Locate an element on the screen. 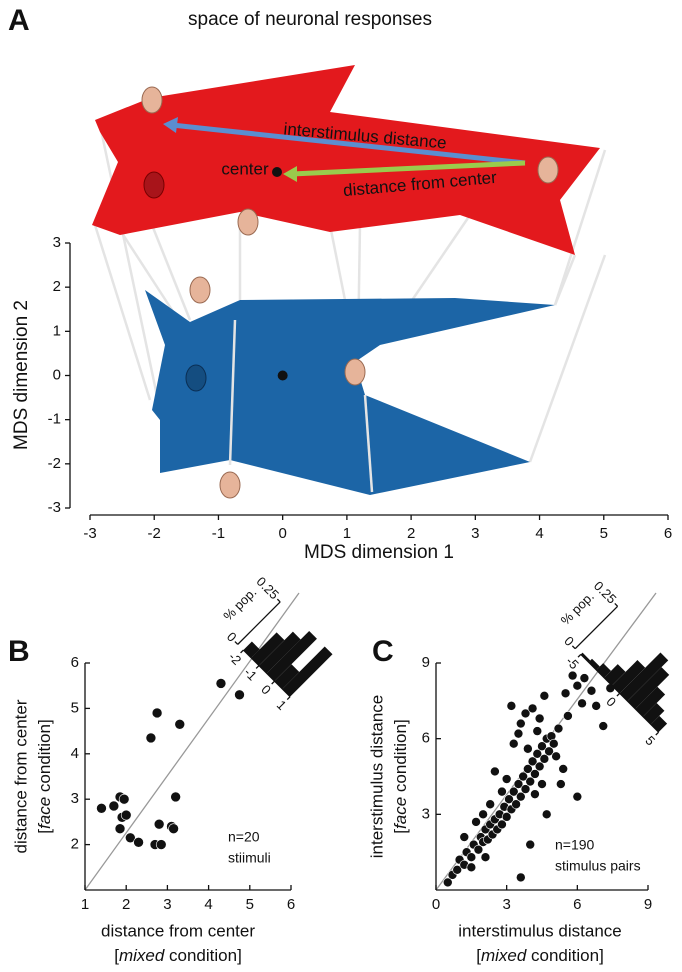 This screenshot has width=682, height=972. histogram-y-tick-label: 0 is located at coordinates (569, 641).